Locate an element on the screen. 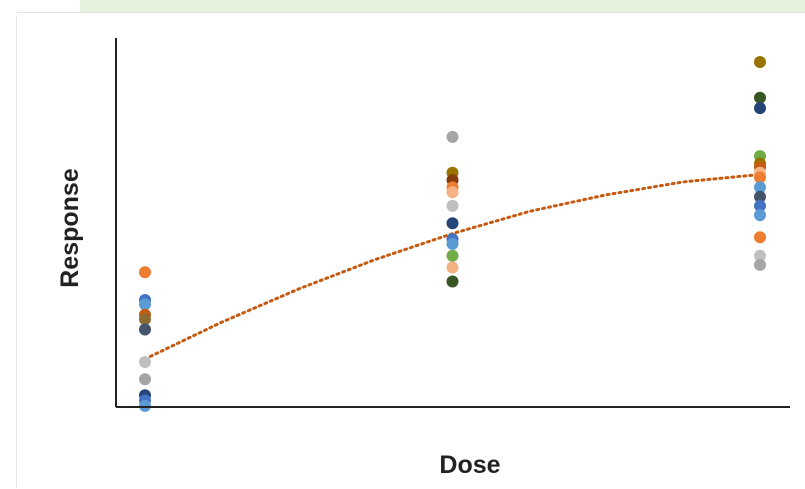  panel-border is located at coordinates (16, 252).